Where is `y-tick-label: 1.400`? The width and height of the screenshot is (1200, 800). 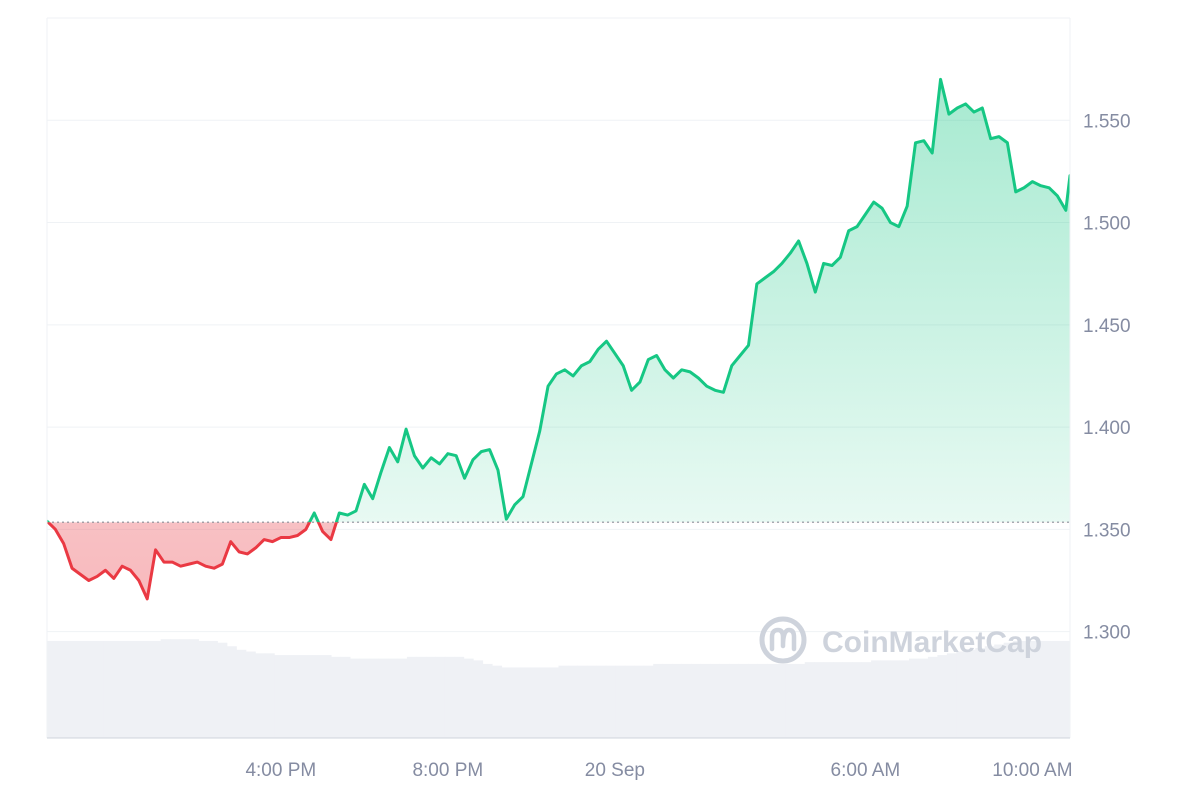 y-tick-label: 1.400 is located at coordinates (1107, 428).